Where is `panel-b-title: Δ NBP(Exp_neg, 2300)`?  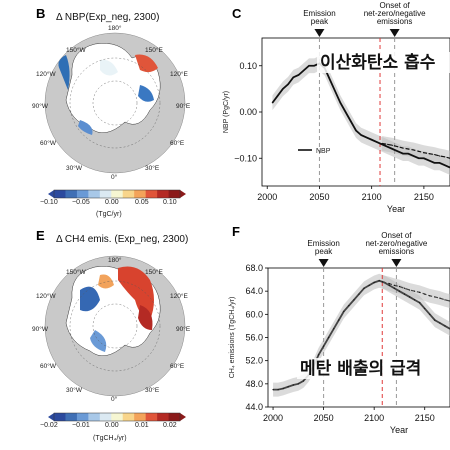
panel-b-title: Δ NBP(Exp_neg, 2300) is located at coordinates (107, 17).